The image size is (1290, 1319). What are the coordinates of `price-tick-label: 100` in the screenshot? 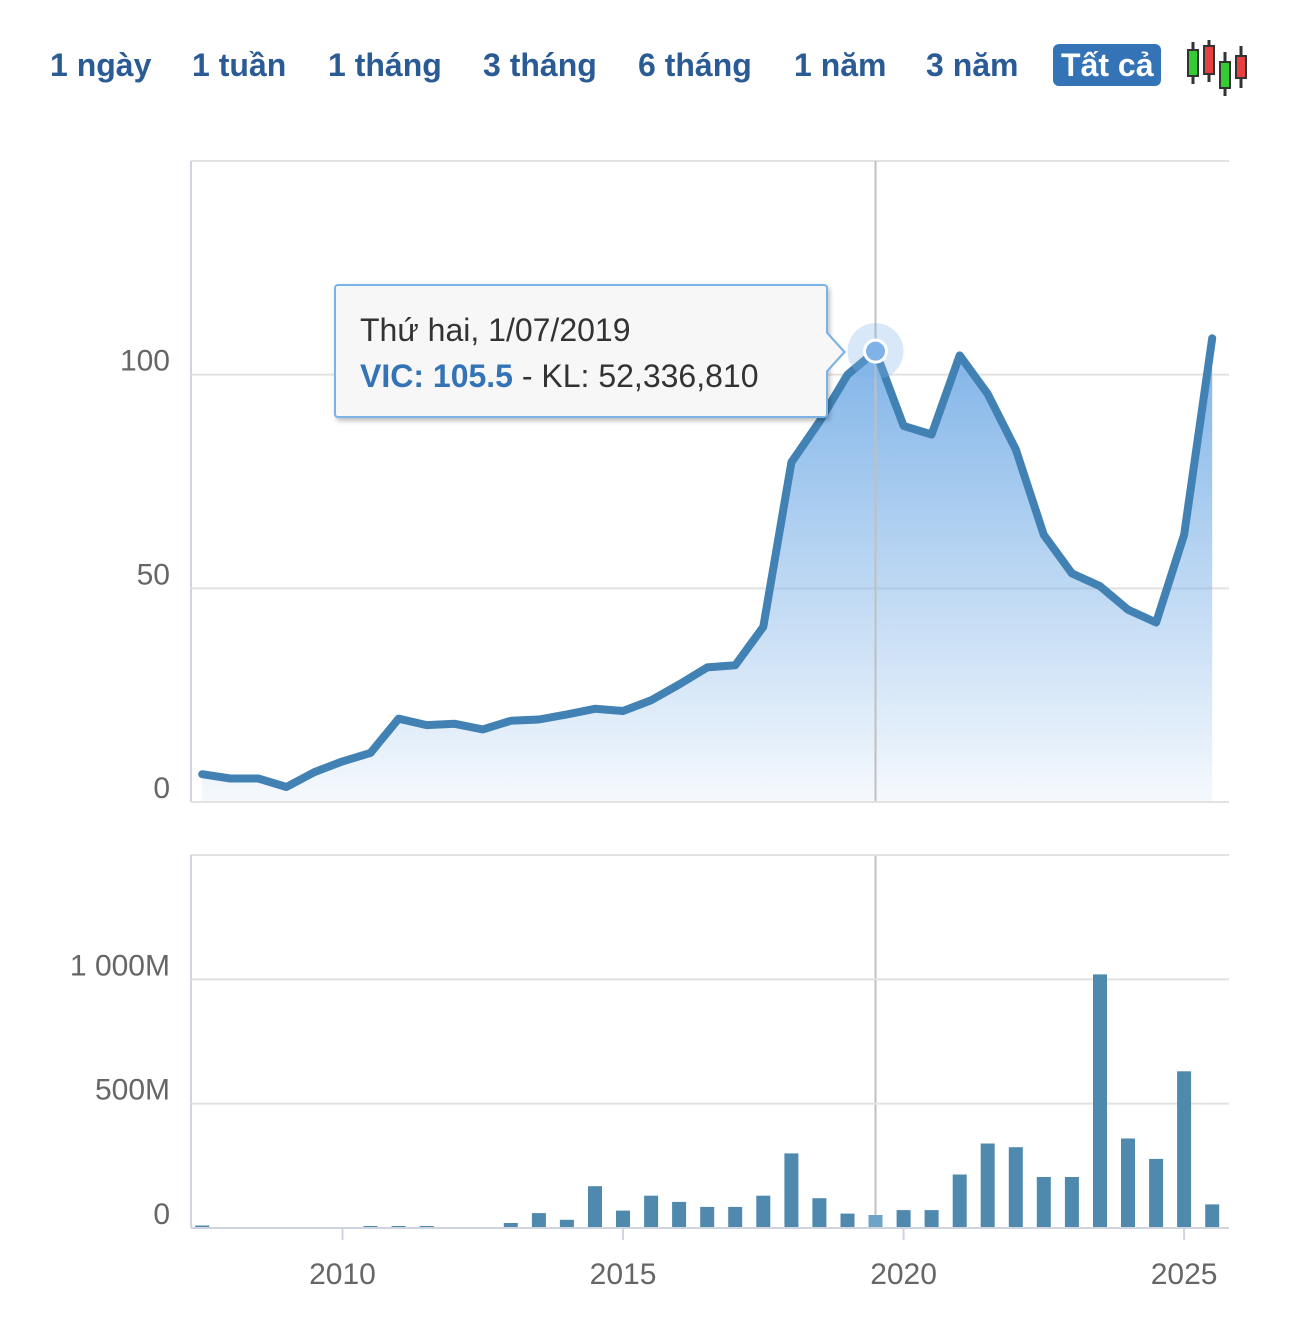 It's located at (145, 361).